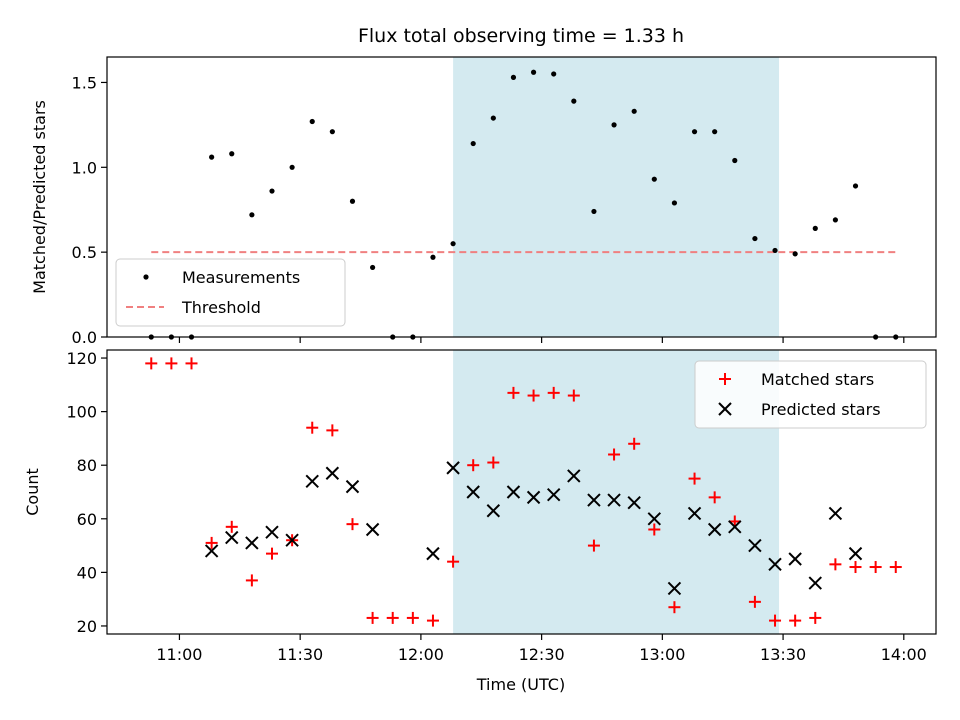 This screenshot has width=960, height=720. I want to click on bottom-legend: Matched stars Predicted stars, so click(810, 394).